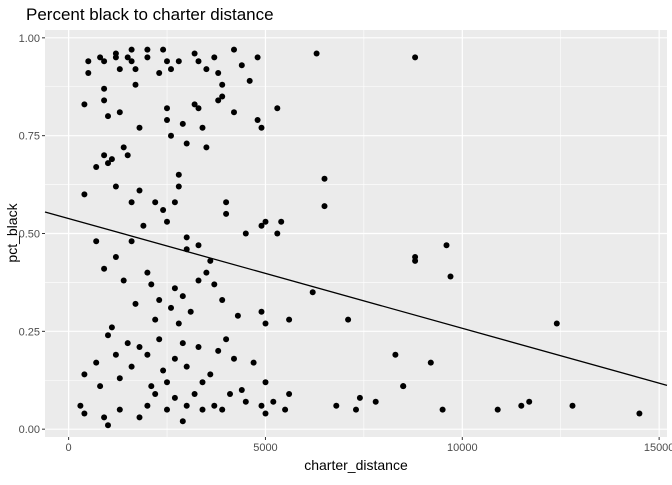  I want to click on x-tick-label: 5000, so click(265, 448).